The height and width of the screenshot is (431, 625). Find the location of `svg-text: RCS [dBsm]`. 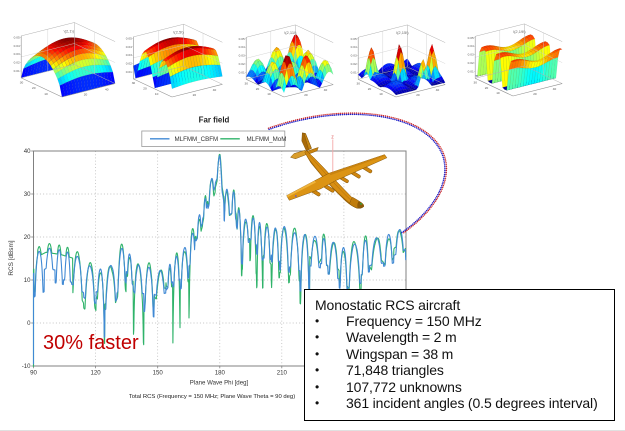

svg-text: RCS [dBsm] is located at coordinates (11, 257).